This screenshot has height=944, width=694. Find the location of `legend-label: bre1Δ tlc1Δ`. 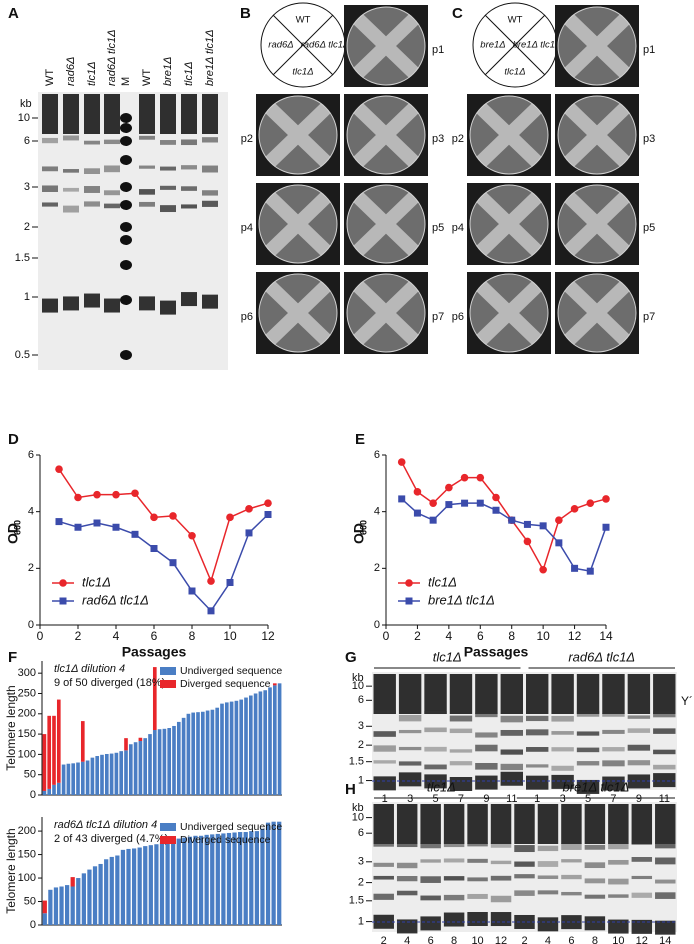

legend-label: bre1Δ tlc1Δ is located at coordinates (461, 599).